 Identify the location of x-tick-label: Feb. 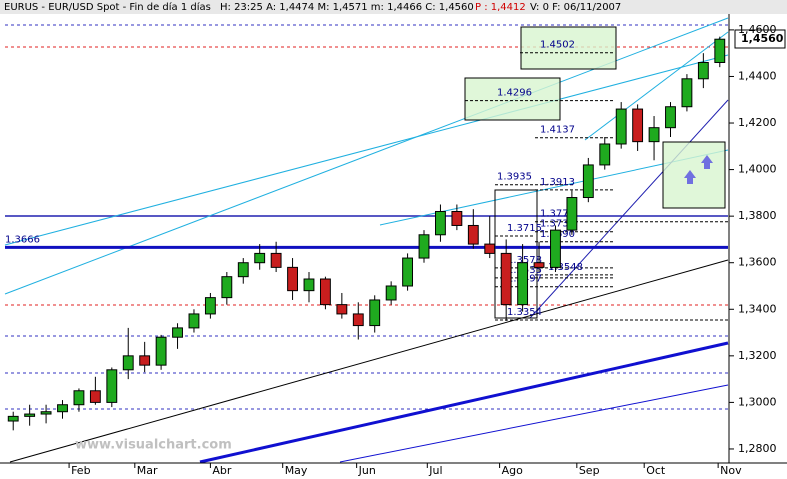
(80, 470).